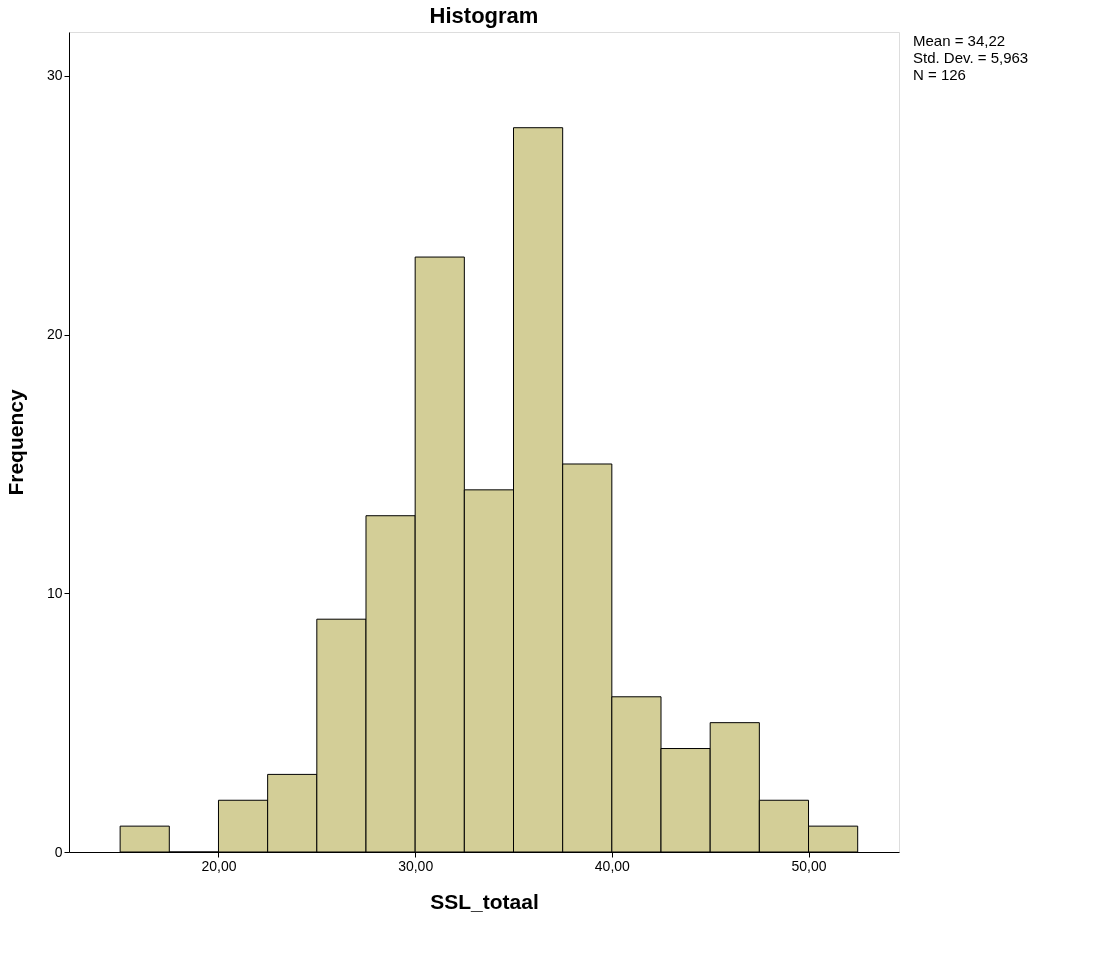 This screenshot has width=1113, height=964. What do you see at coordinates (809, 865) in the screenshot?
I see `x-tick-label: 50,00` at bounding box center [809, 865].